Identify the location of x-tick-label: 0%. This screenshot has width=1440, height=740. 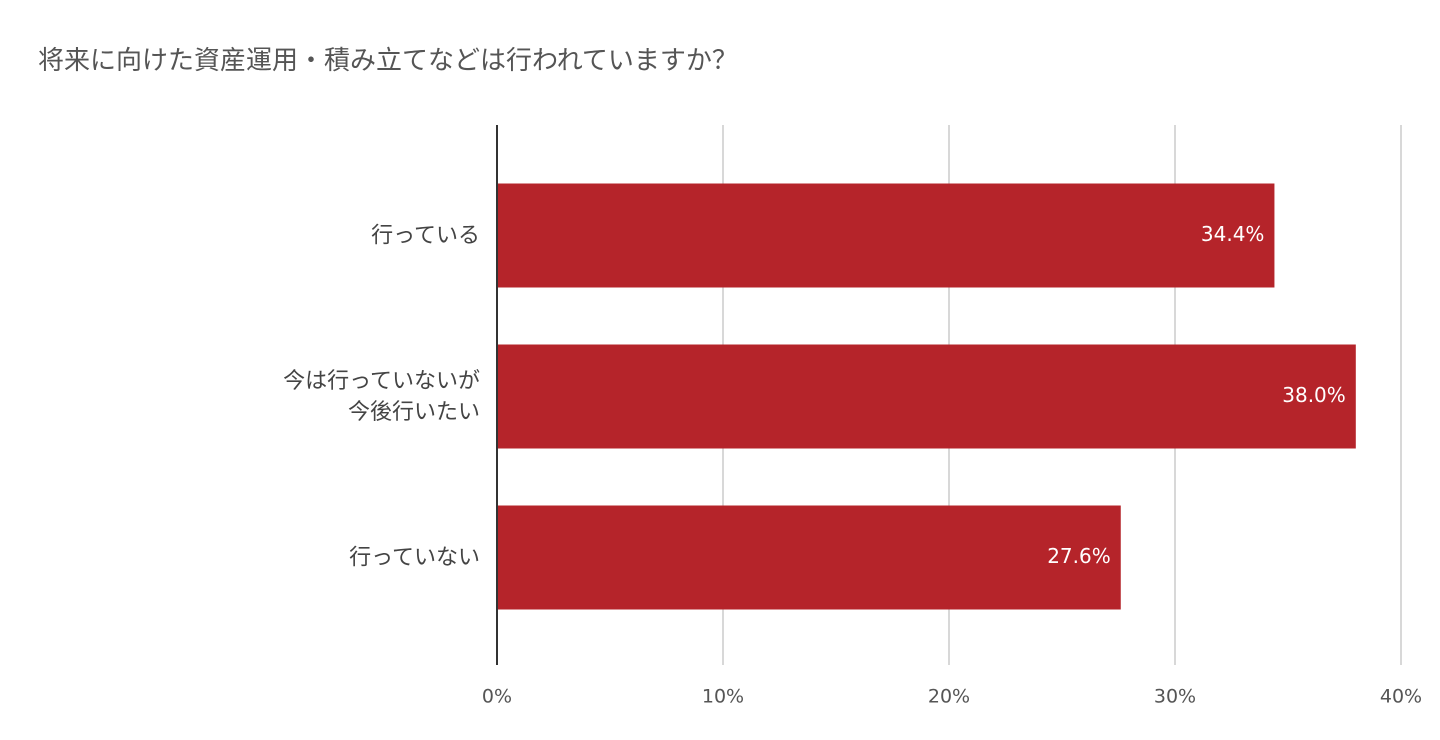
(497, 697).